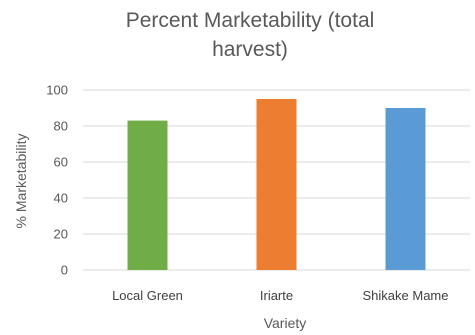 This screenshot has height=335, width=475. I want to click on bar-shikake-mame, so click(405, 189).